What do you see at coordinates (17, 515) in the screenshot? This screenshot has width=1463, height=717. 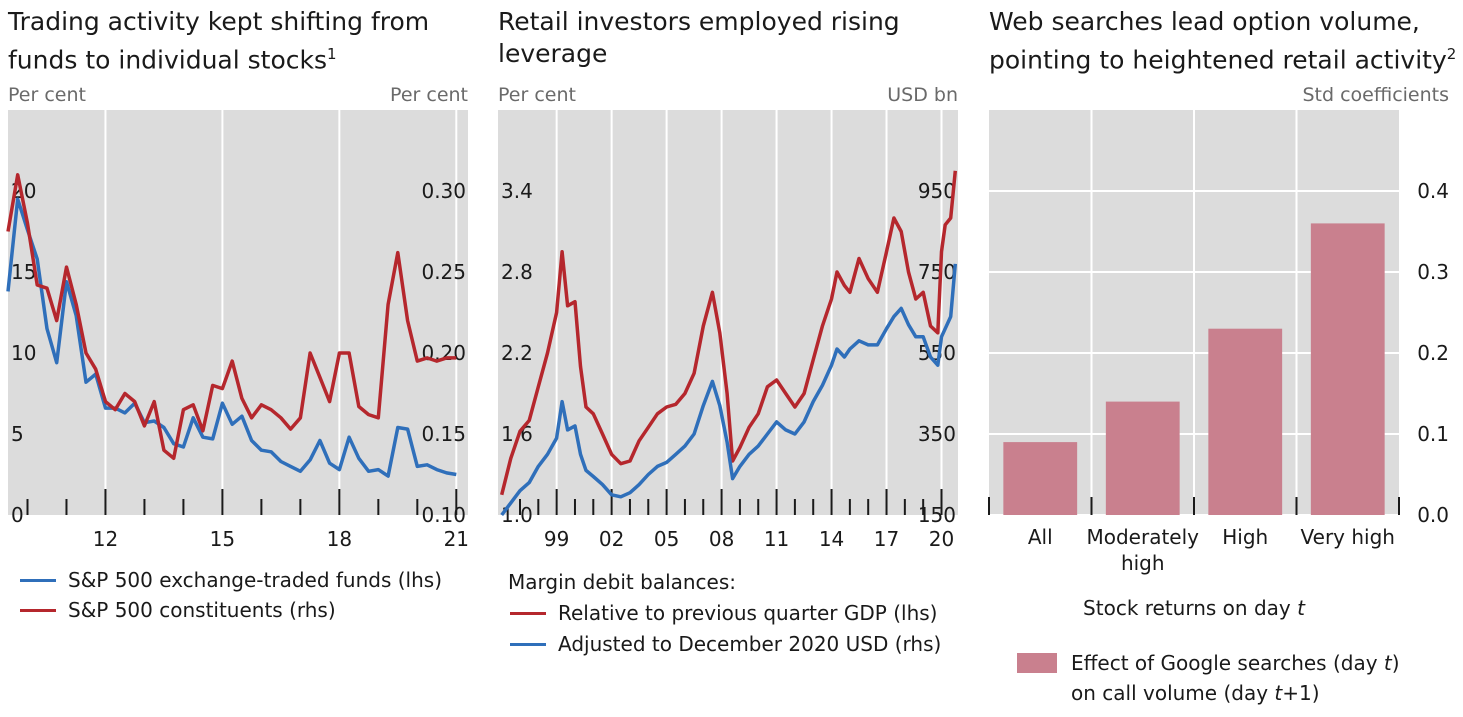 I see `left-y-tick-label: 0` at bounding box center [17, 515].